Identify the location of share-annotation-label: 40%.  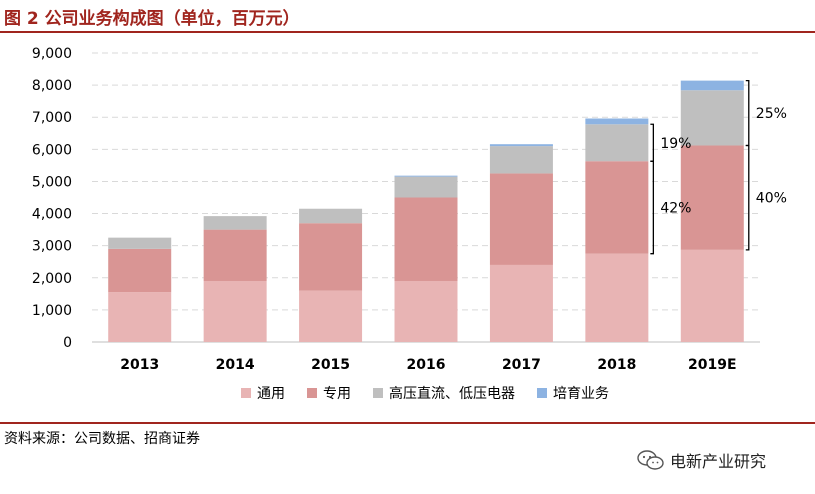
(771, 199).